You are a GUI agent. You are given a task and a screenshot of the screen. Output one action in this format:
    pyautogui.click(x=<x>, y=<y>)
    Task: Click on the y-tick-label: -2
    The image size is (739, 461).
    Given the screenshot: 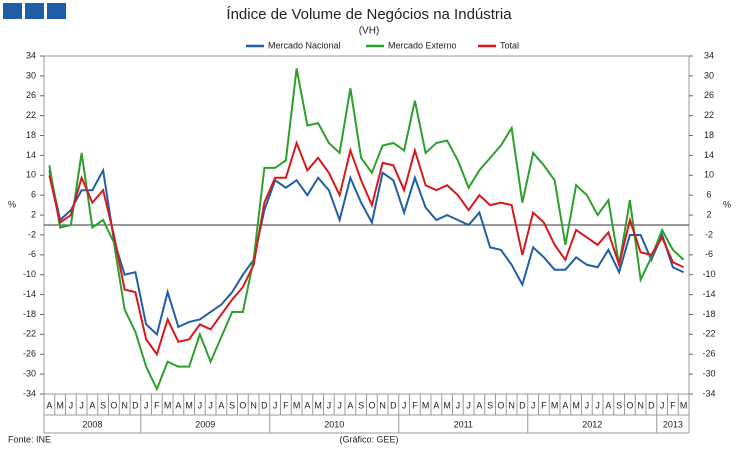 What is the action you would take?
    pyautogui.click(x=32, y=234)
    